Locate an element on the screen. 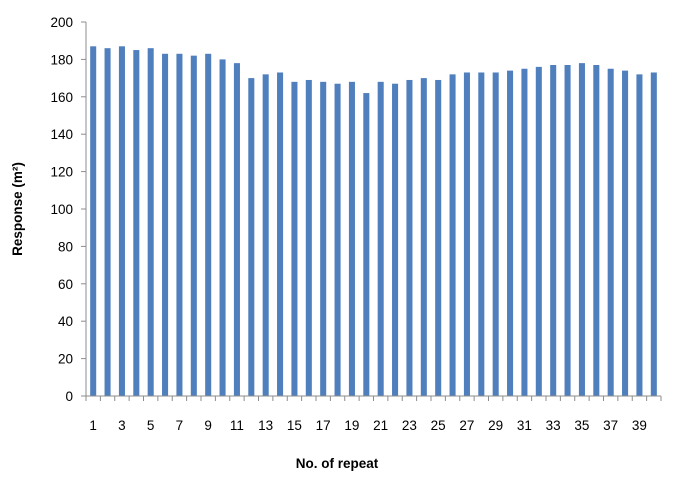 This screenshot has width=687, height=489. y-tick-label: 20 is located at coordinates (65, 359).